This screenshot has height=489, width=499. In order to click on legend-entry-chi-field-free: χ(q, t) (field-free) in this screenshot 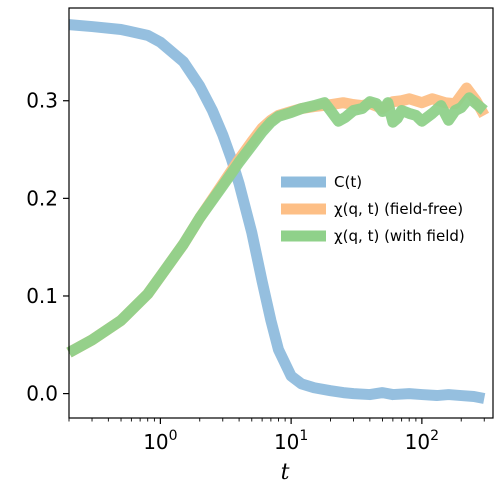, I will do `click(372, 209)`.